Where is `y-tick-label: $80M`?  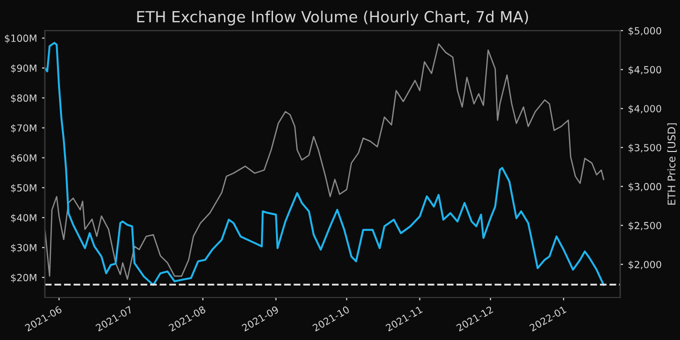
y-tick-label: $80M is located at coordinates (23, 99).